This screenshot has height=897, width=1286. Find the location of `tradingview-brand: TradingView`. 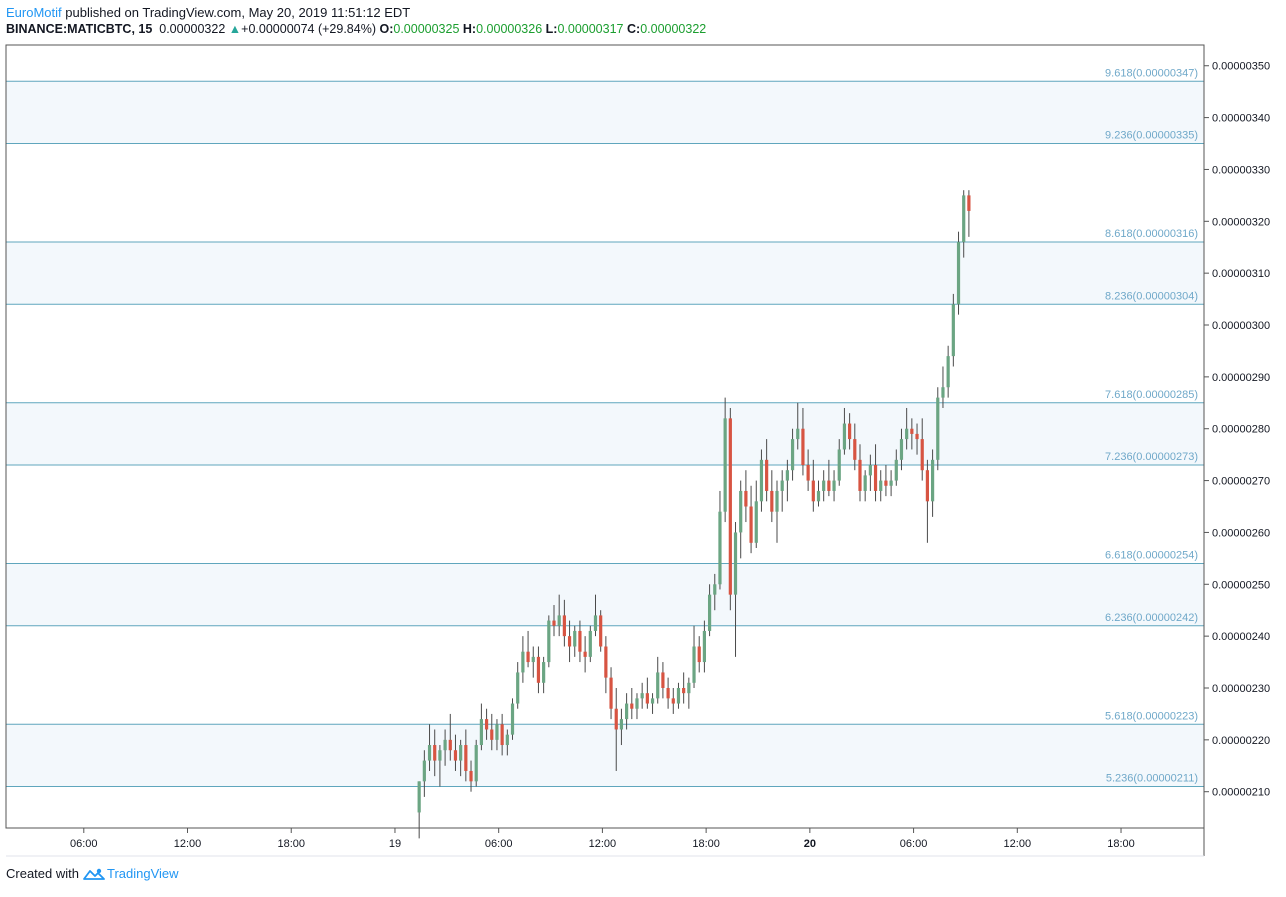

tradingview-brand: TradingView is located at coordinates (142, 873).